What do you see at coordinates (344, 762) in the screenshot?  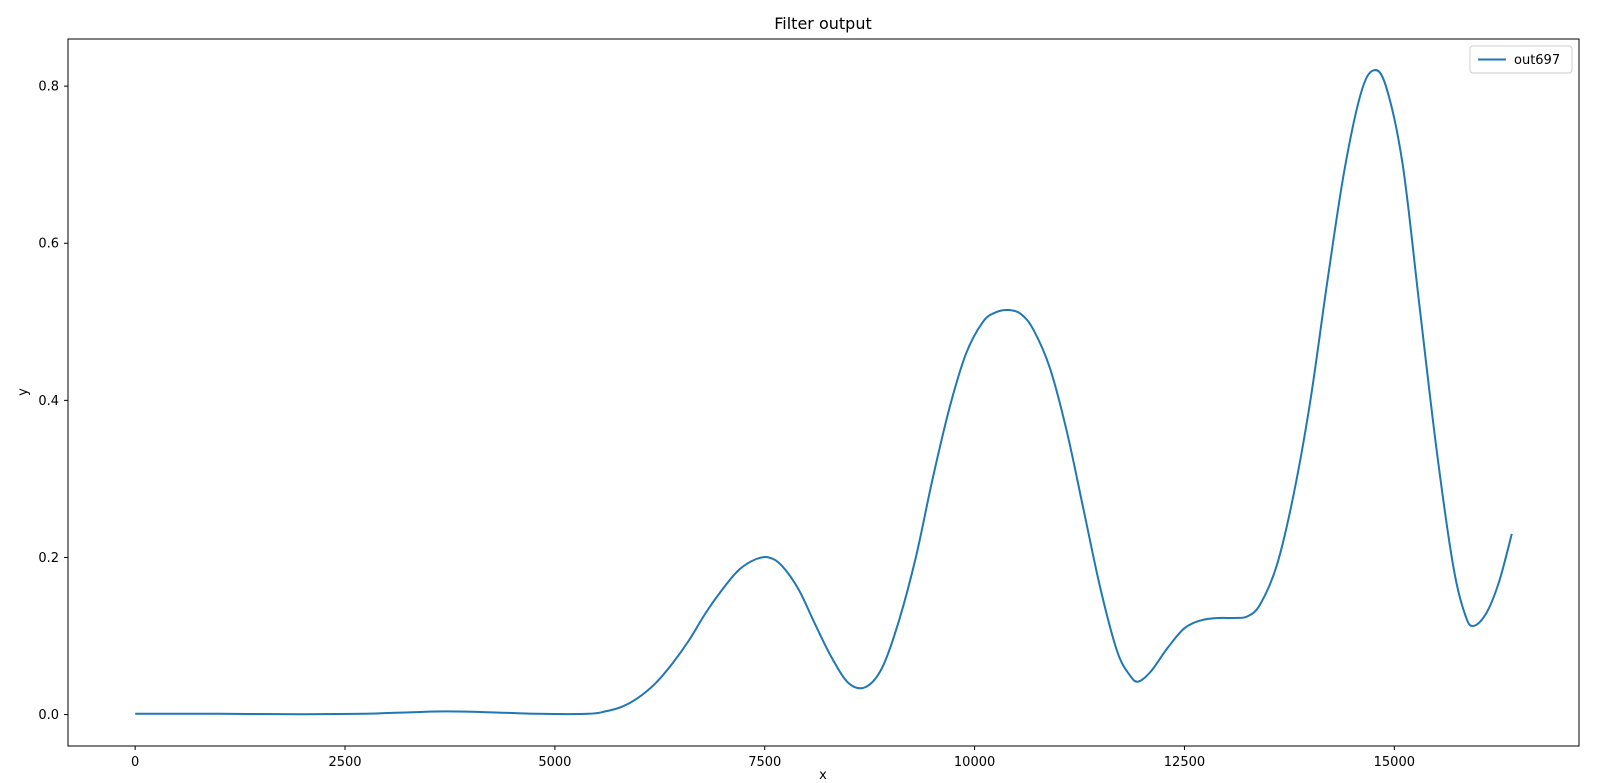 I see `x-tick-label: 2500` at bounding box center [344, 762].